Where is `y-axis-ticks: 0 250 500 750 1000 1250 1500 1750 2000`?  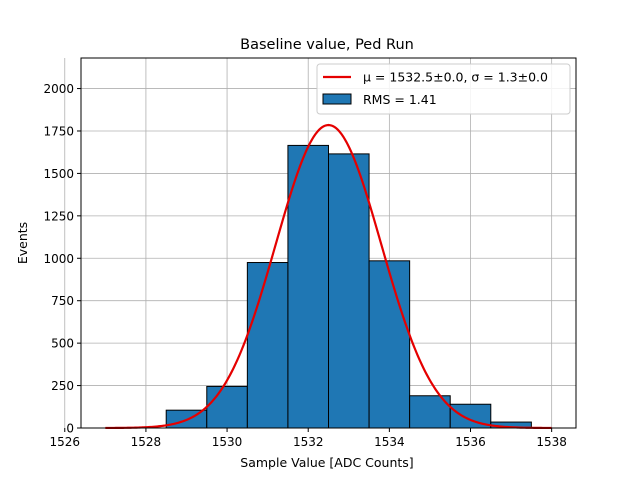
y-axis-ticks: 0 250 500 750 1000 1250 1500 1750 2000 is located at coordinates (62, 259).